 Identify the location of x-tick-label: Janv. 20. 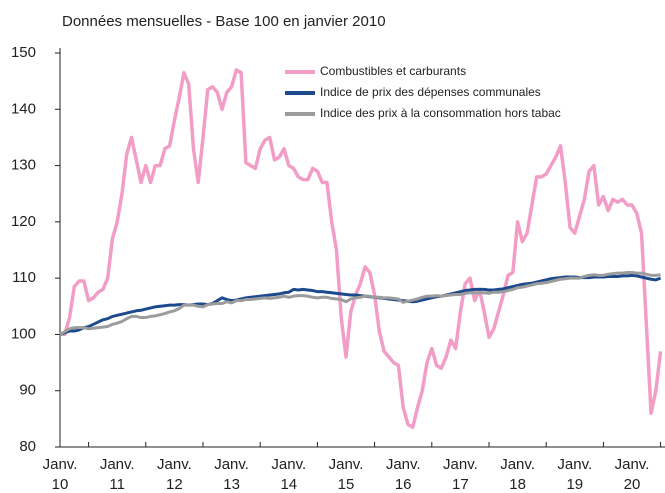
(632, 474).